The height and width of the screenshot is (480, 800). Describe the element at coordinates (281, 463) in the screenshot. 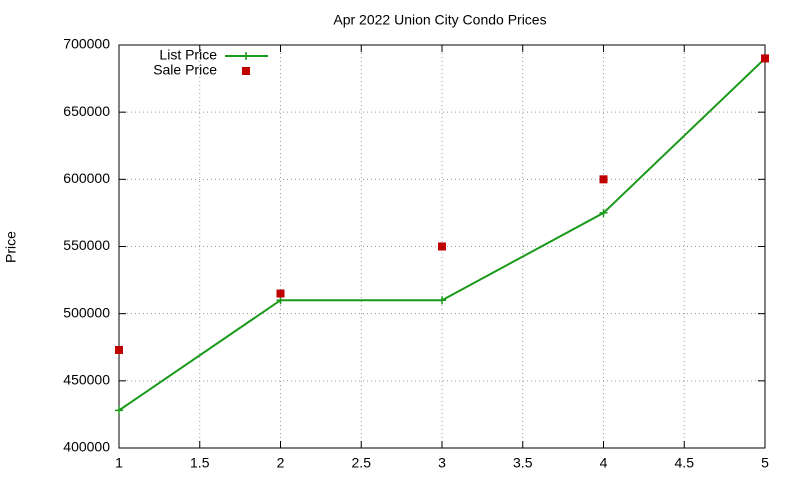

I see `x-tick-label: 2` at that location.